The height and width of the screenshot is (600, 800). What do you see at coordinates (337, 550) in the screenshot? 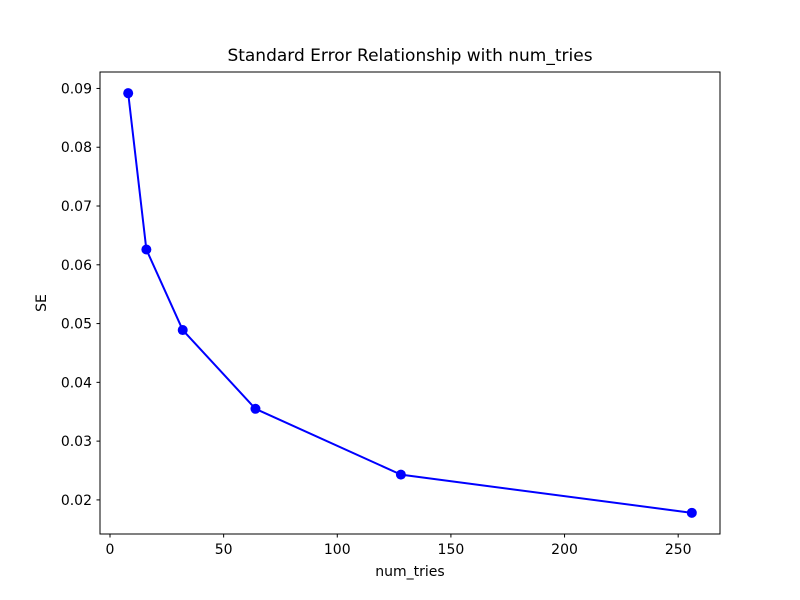
I see `x-tick-label: 100` at bounding box center [337, 550].